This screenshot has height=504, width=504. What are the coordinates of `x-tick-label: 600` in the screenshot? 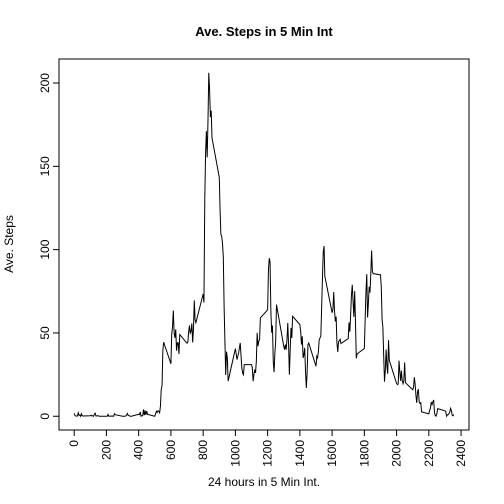 It's located at (171, 450).